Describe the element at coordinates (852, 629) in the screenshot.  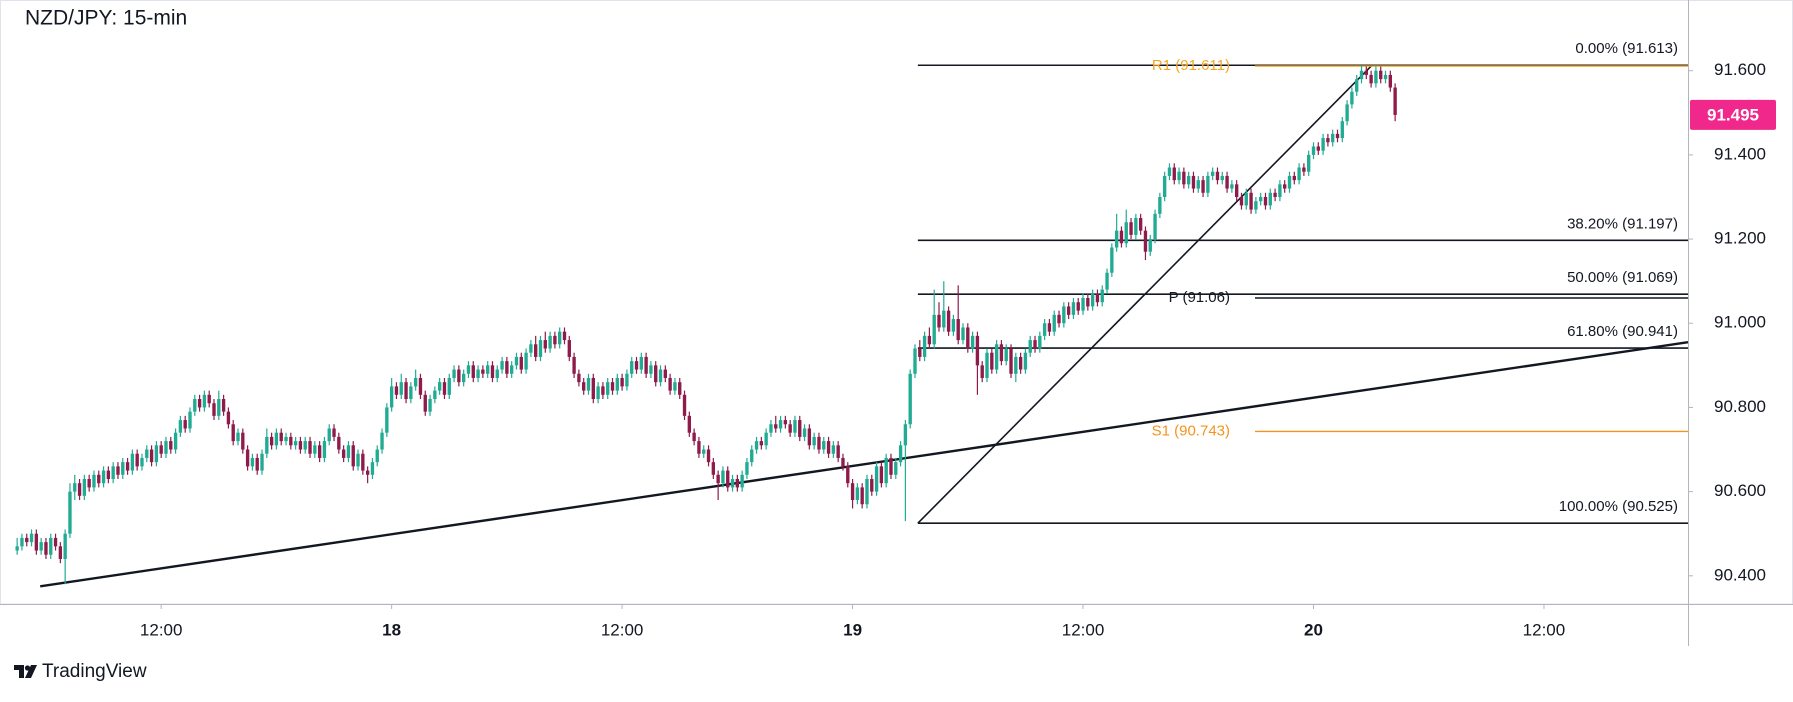
I see `x-tick-label: 19` at that location.